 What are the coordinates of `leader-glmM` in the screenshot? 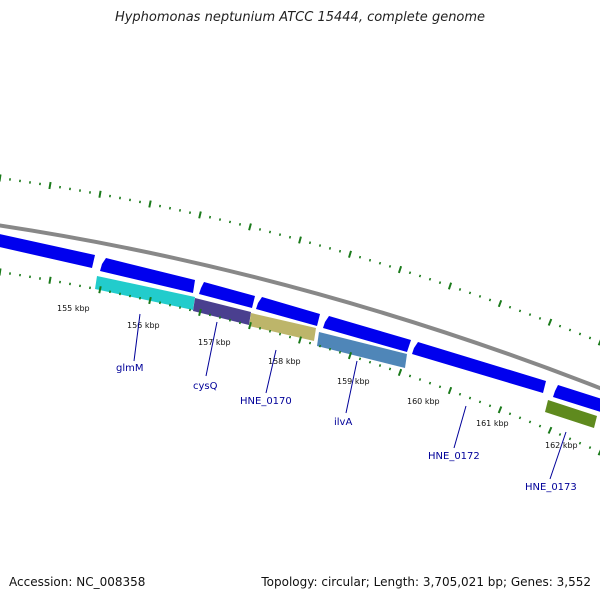 It's located at (137, 337).